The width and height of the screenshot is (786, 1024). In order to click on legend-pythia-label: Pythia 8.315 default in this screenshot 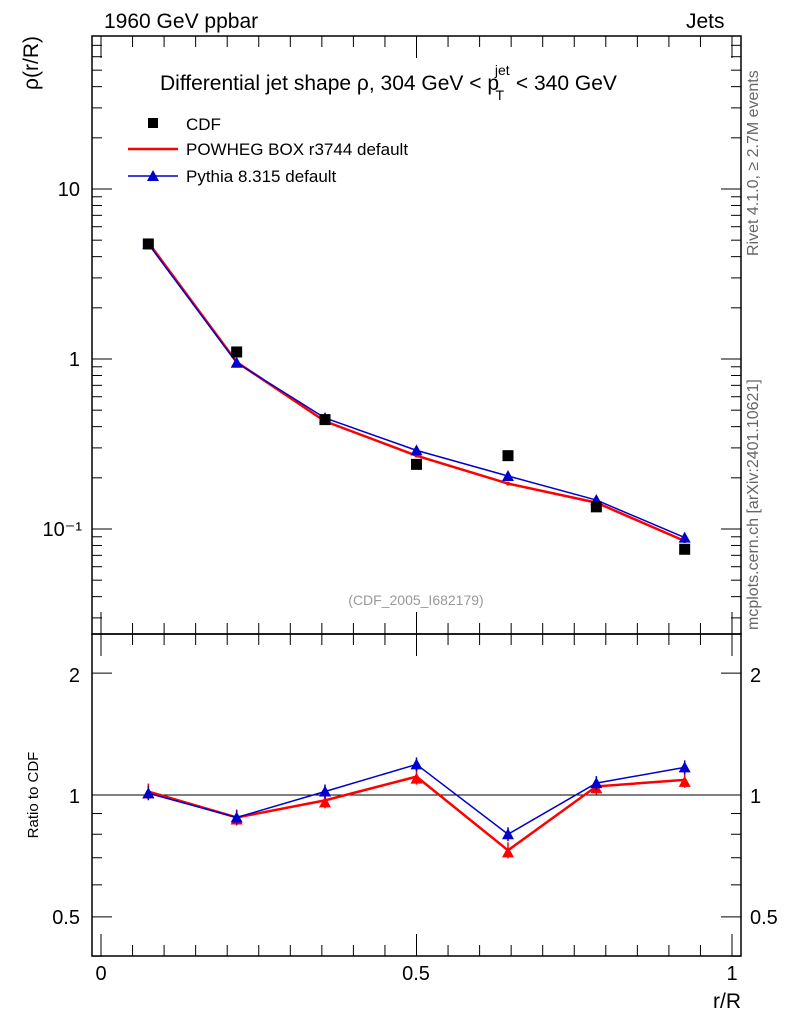, I will do `click(261, 176)`.